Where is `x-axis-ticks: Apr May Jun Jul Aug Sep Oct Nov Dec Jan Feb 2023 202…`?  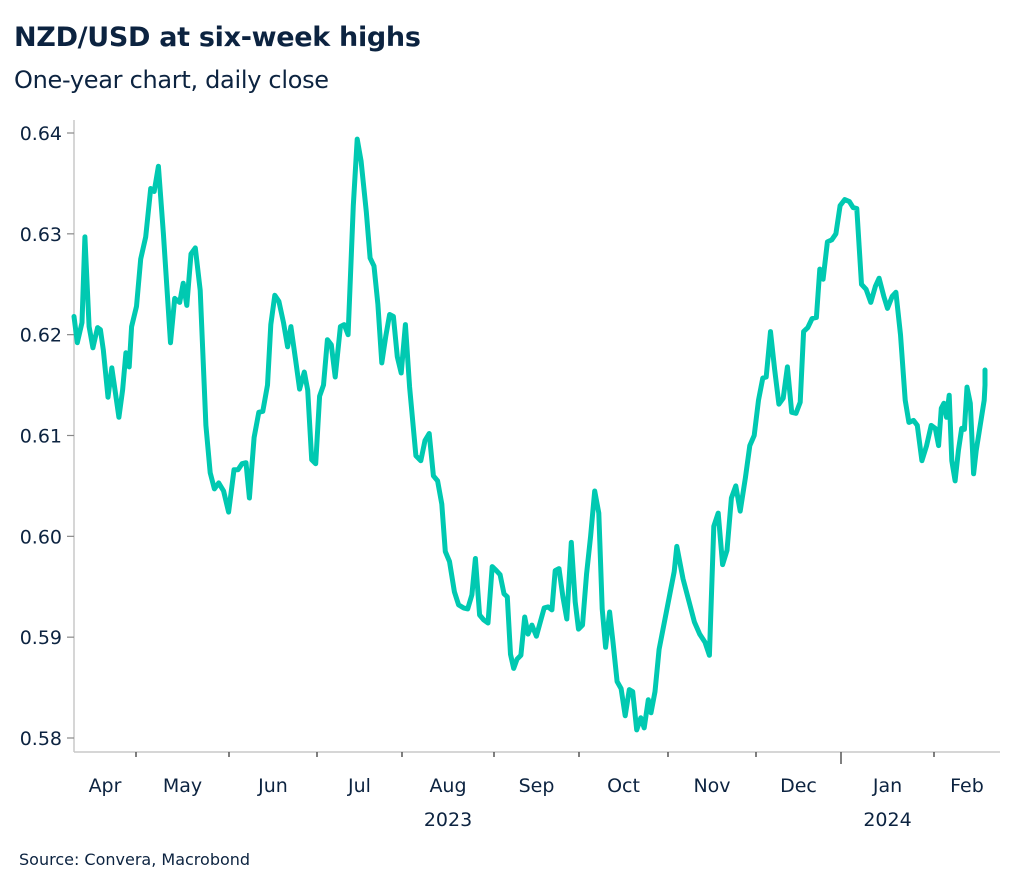 x-axis-ticks: Apr May Jun Jul Aug Sep Oct Nov Dec Jan Feb 2023 202… is located at coordinates (536, 791).